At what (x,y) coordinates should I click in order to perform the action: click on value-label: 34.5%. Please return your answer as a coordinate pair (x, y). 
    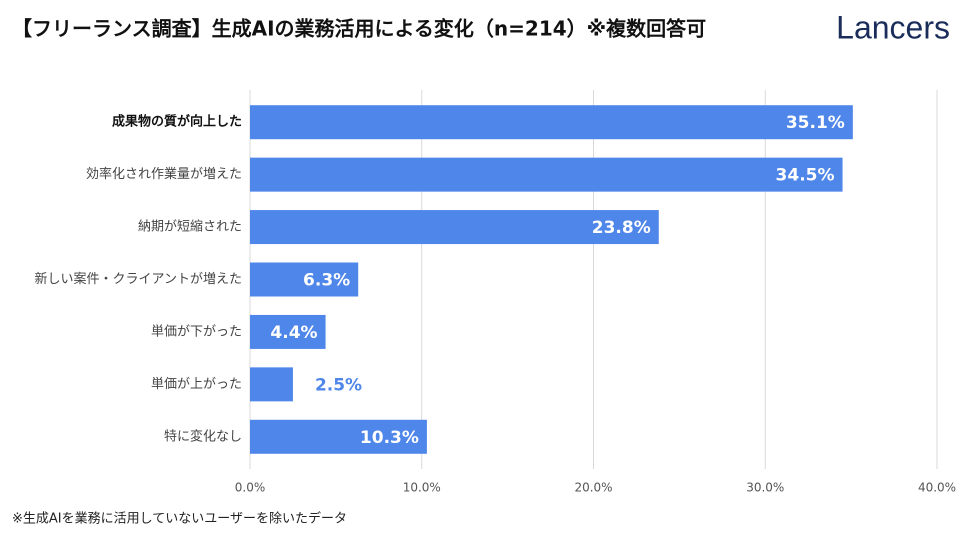
    Looking at the image, I should click on (805, 176).